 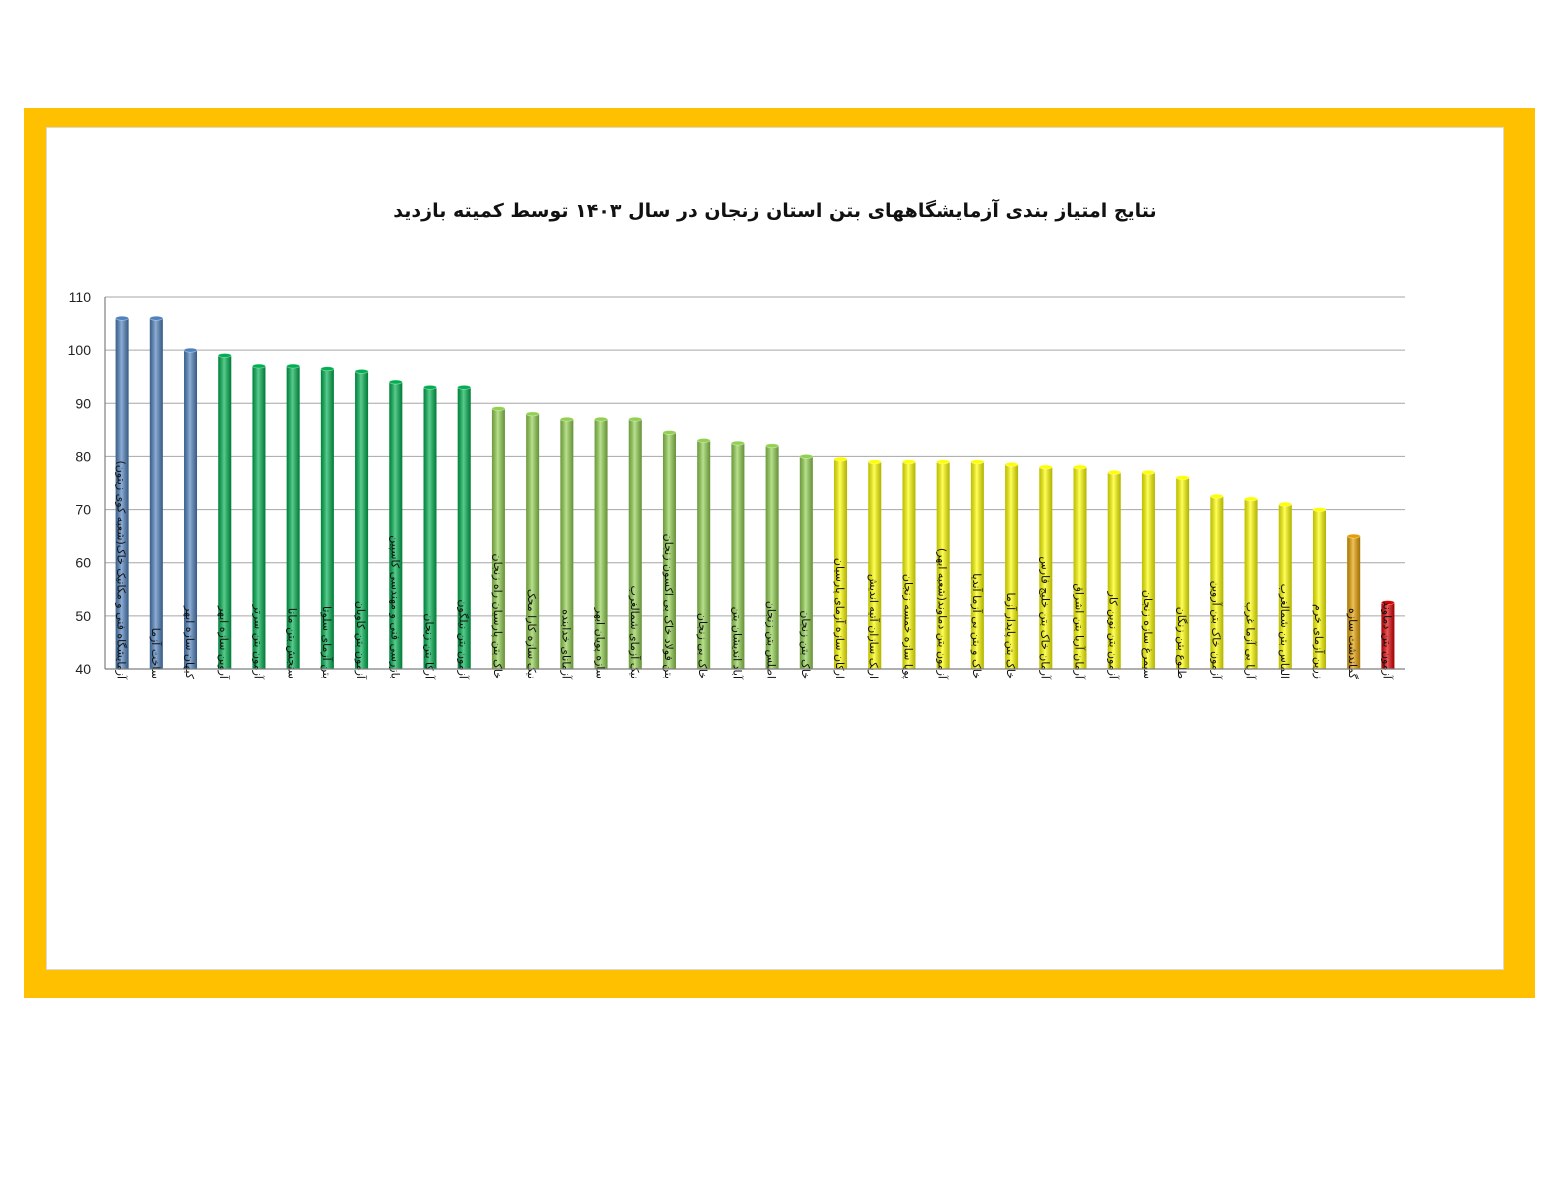 What do you see at coordinates (1284, 631) in the screenshot?
I see `x-tick-label: الماس بتن شمالغرب` at bounding box center [1284, 631].